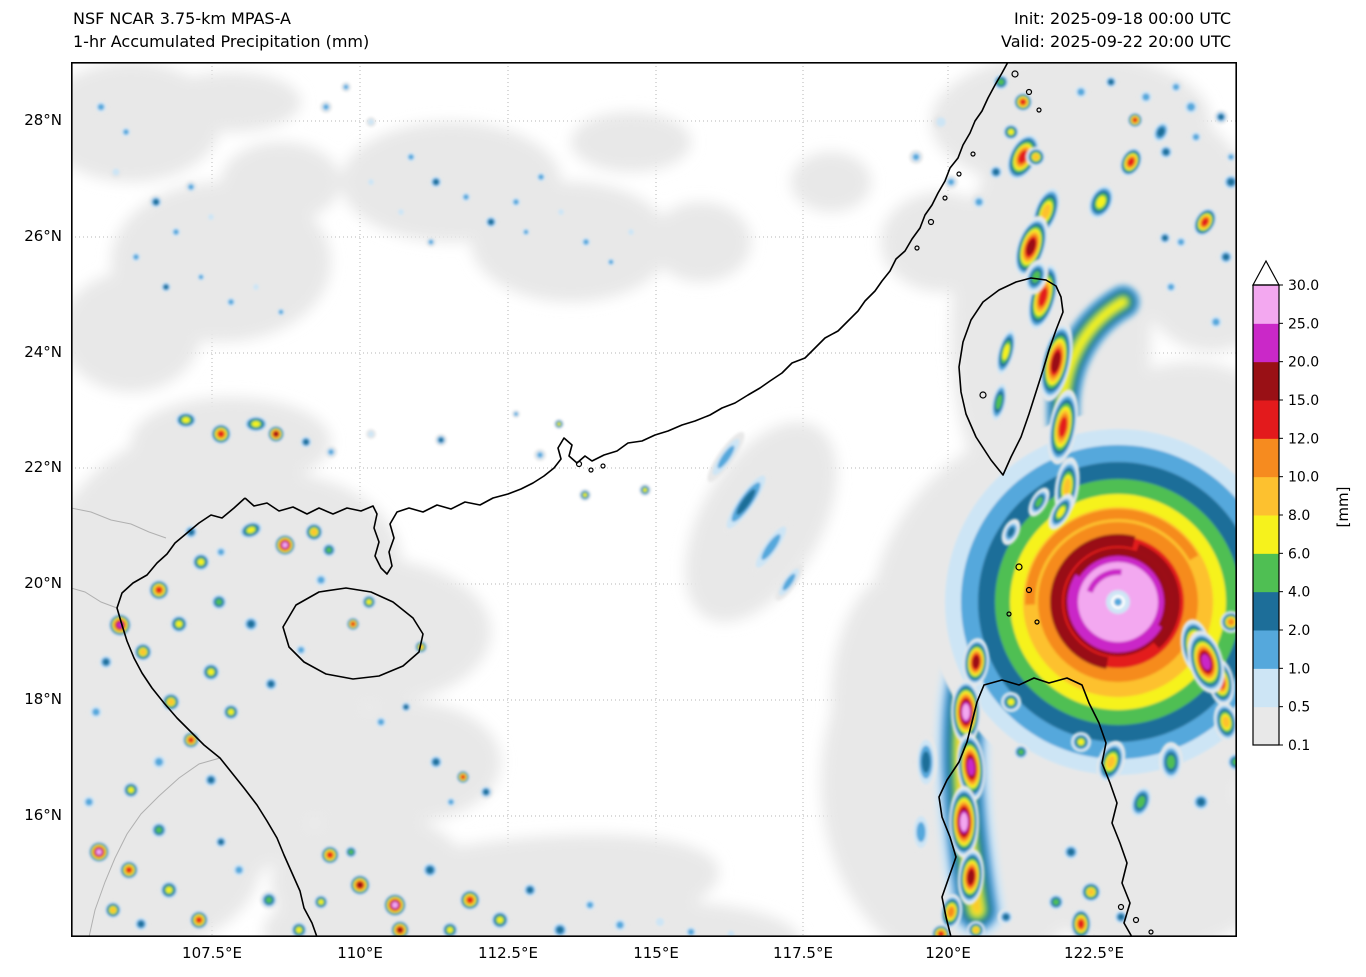 This screenshot has height=977, width=1366. What do you see at coordinates (212, 953) in the screenshot?
I see `x-axis-tick-107-5e: 107.5°E` at bounding box center [212, 953].